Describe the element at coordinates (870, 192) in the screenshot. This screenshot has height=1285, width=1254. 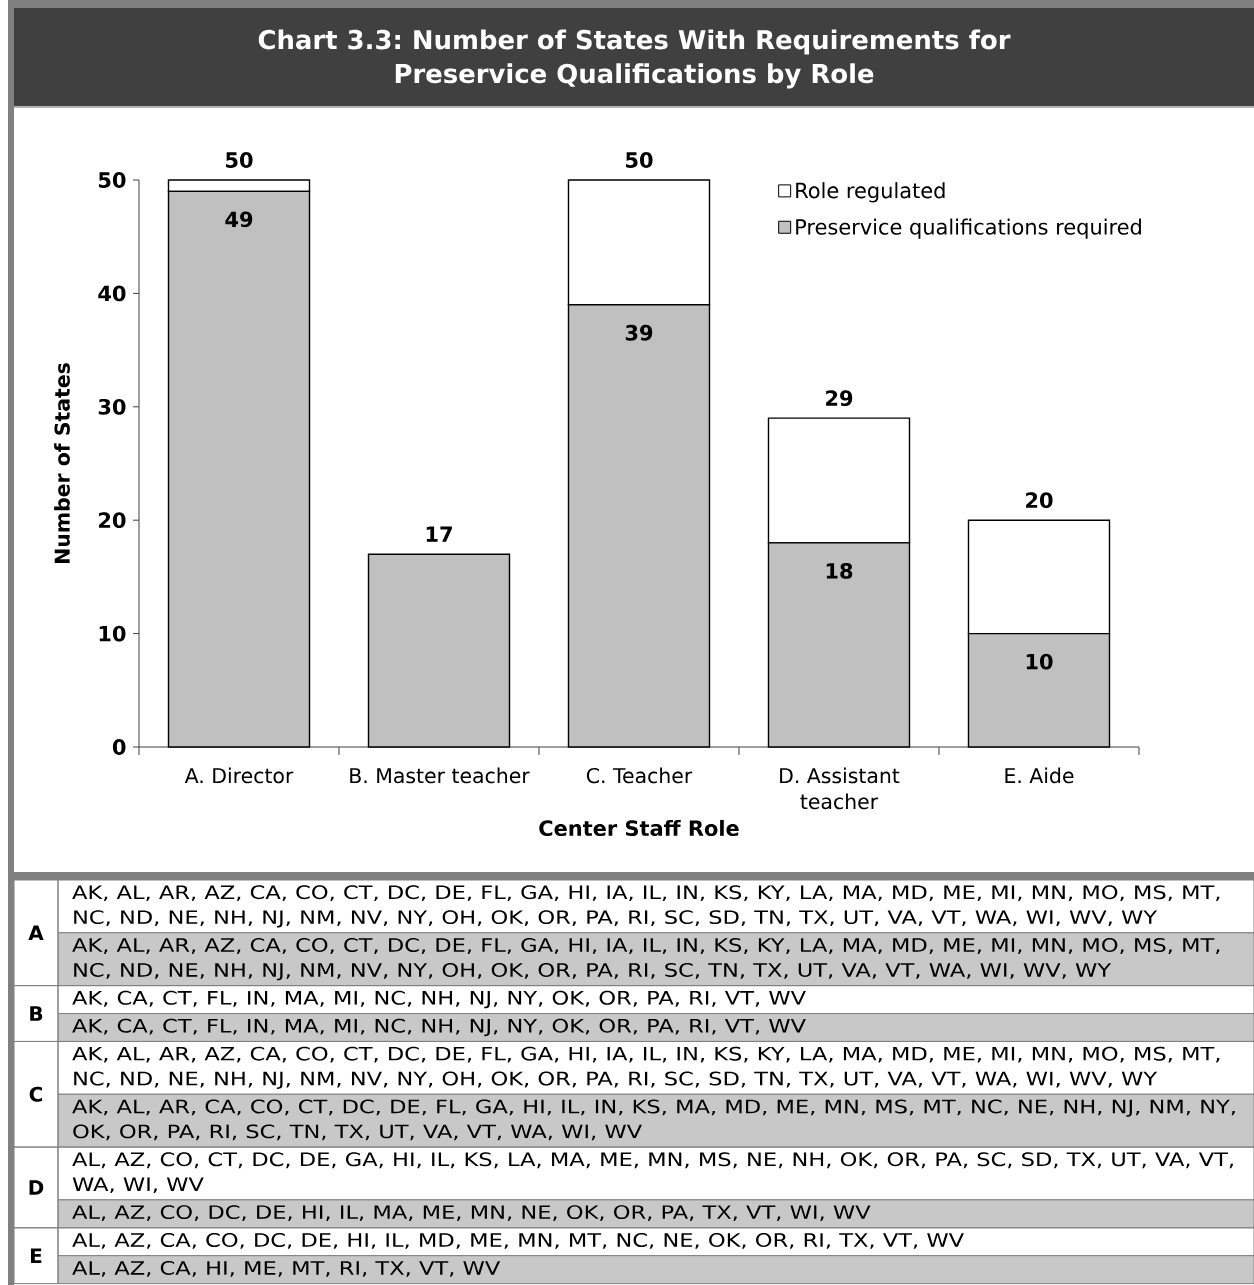
I see `legend-label: Role regulated` at that location.